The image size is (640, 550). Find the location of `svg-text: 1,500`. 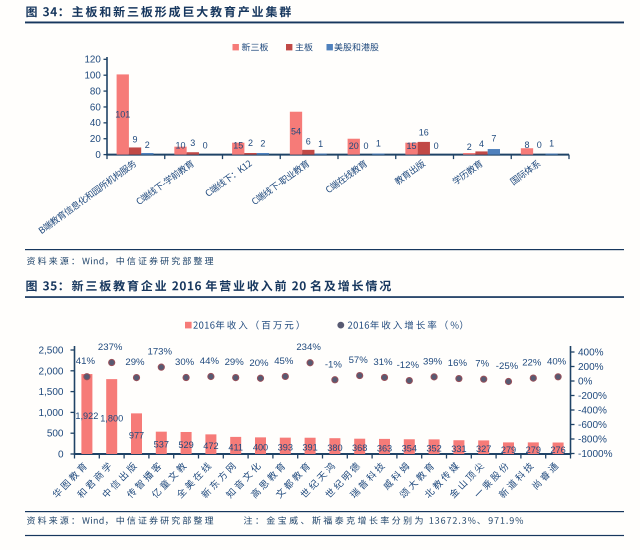

svg-text: 1,500 is located at coordinates (50, 392).